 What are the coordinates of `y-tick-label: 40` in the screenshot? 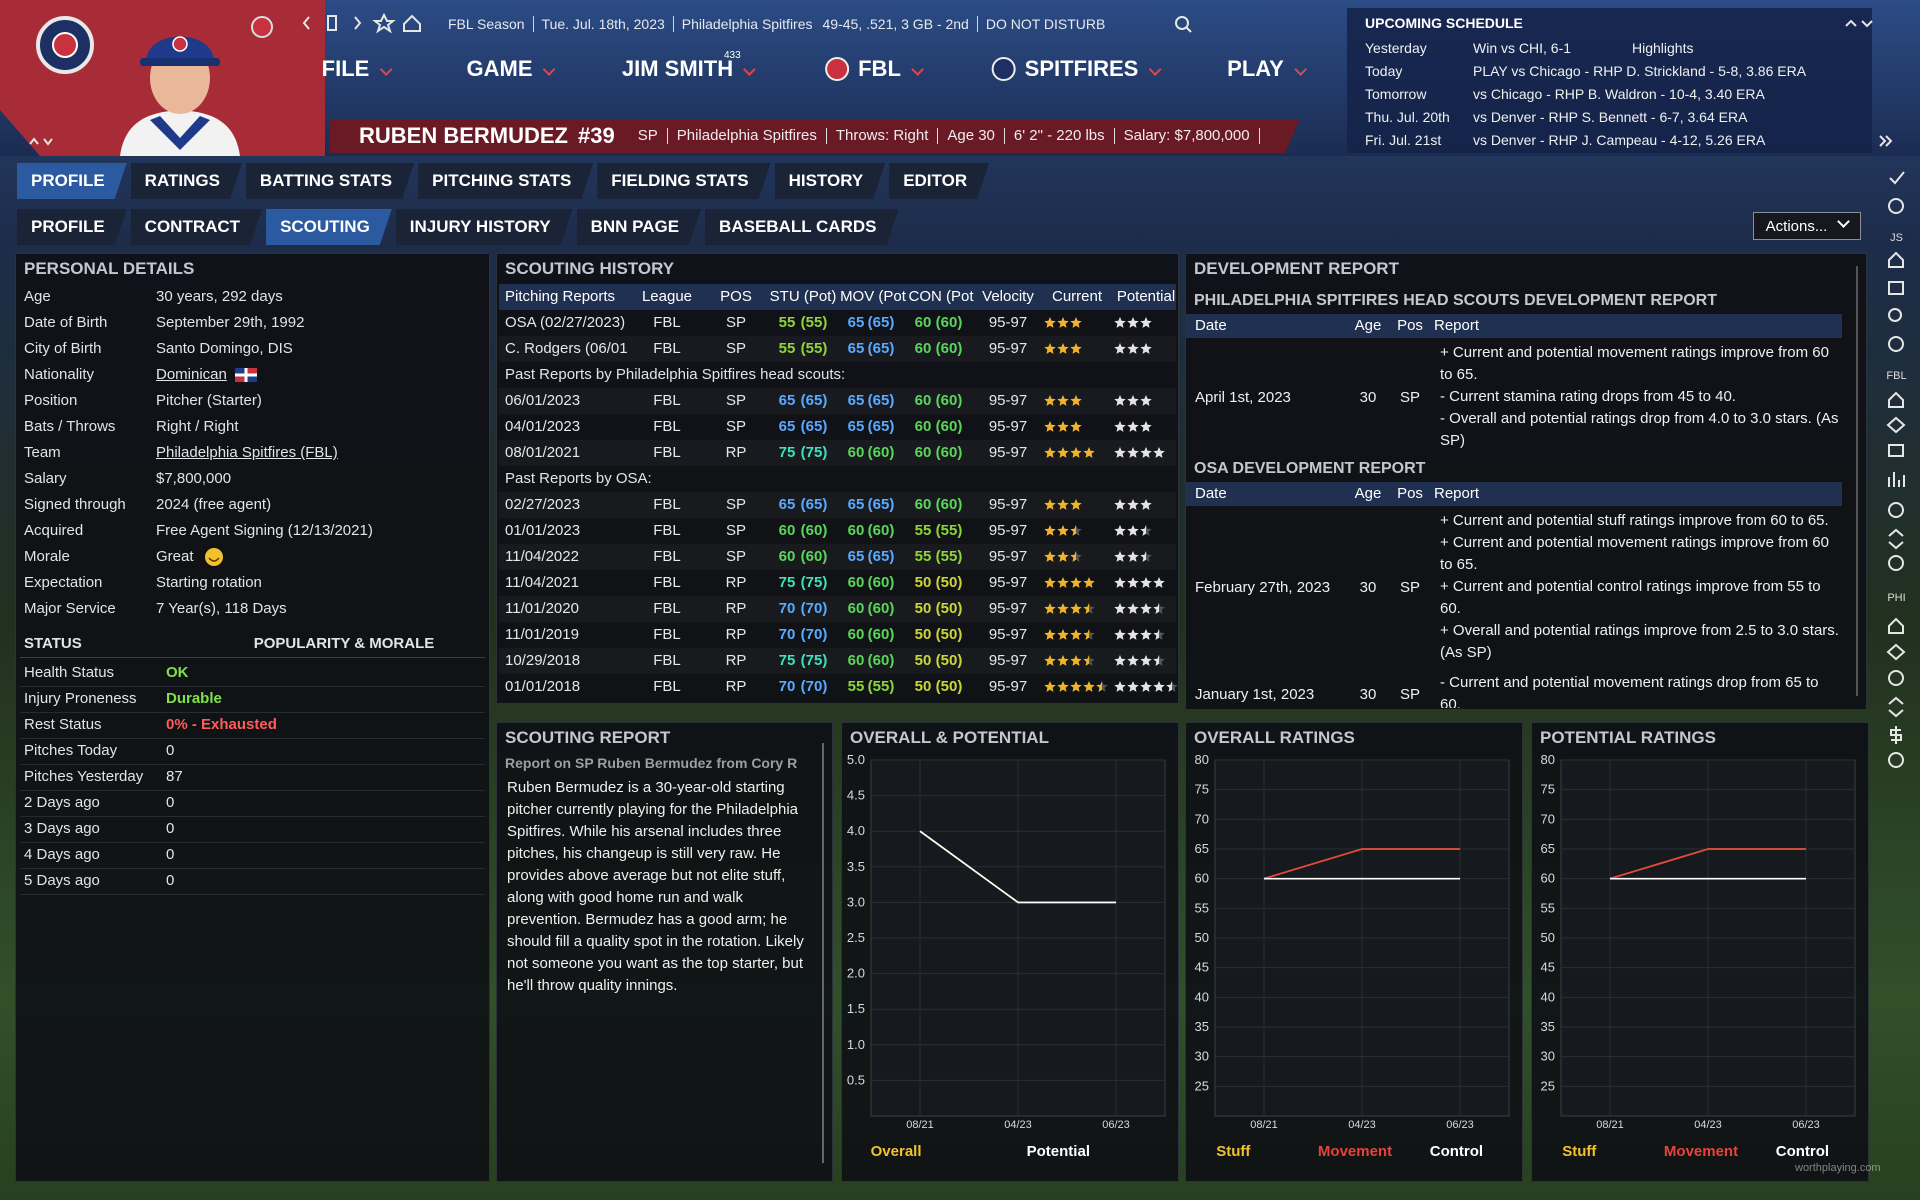 It's located at (1202, 996).